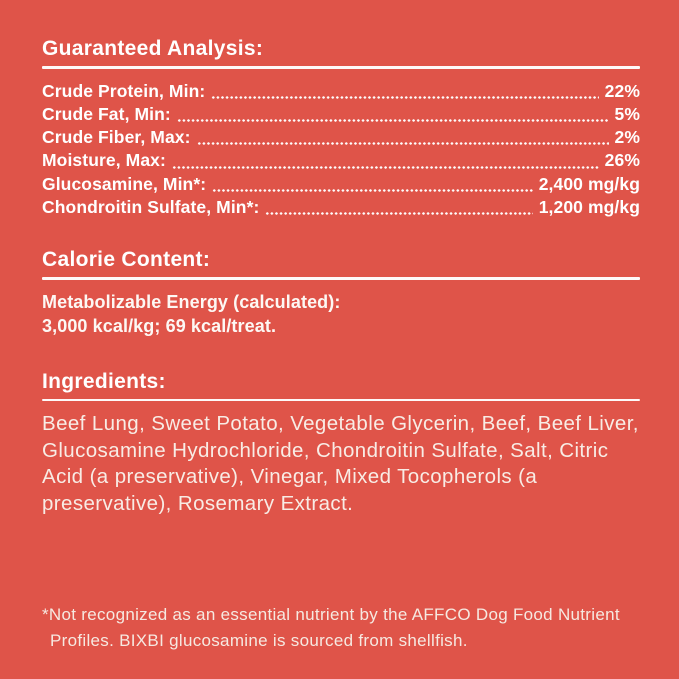 The height and width of the screenshot is (679, 679). I want to click on analysis-value: 5%, so click(627, 113).